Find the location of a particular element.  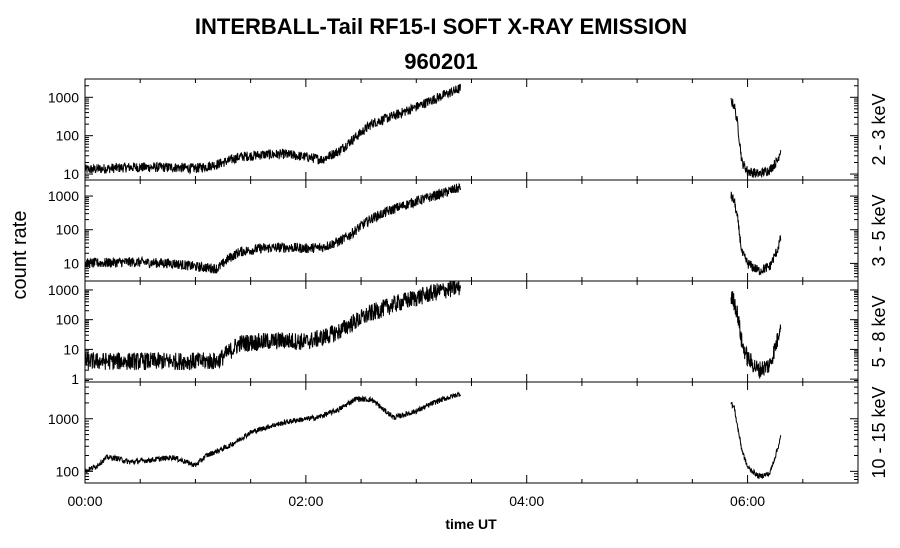

band-label: 2 - 3 keV is located at coordinates (879, 129).